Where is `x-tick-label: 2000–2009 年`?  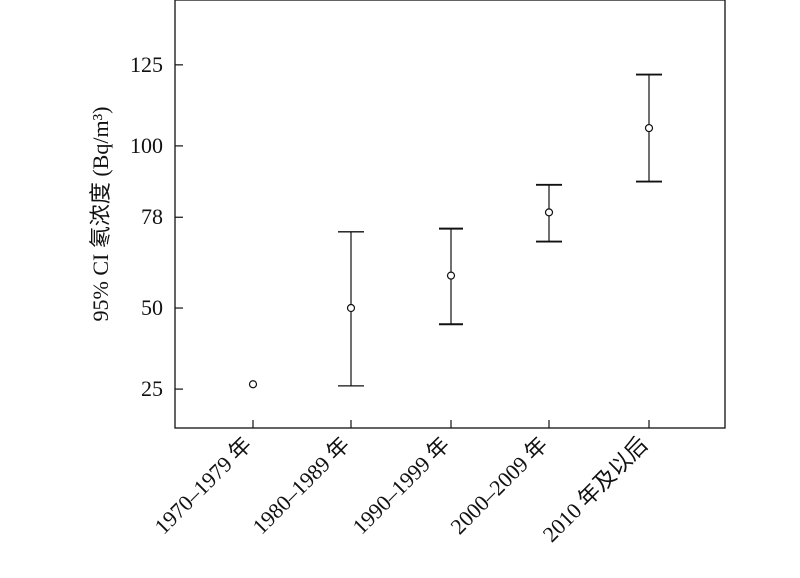 x-tick-label: 2000–2009 年 is located at coordinates (498, 485).